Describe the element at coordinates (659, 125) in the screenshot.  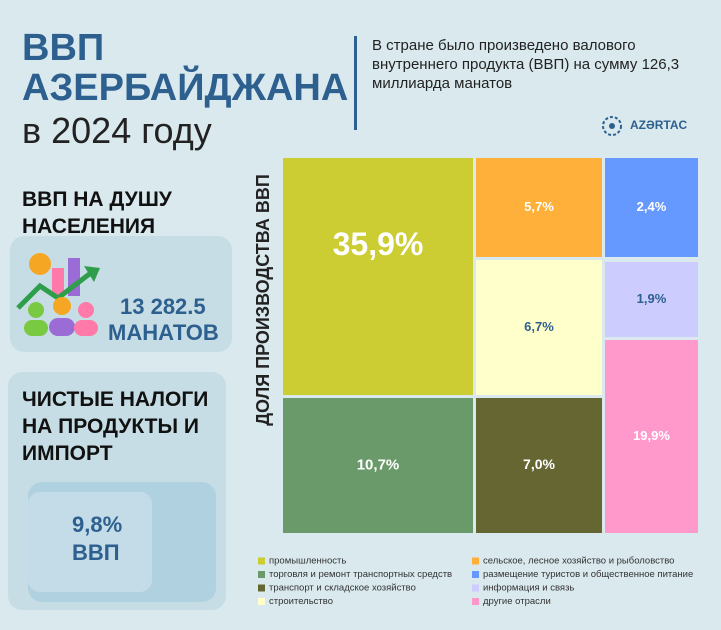
I see `logo: AZƏRTAC` at that location.